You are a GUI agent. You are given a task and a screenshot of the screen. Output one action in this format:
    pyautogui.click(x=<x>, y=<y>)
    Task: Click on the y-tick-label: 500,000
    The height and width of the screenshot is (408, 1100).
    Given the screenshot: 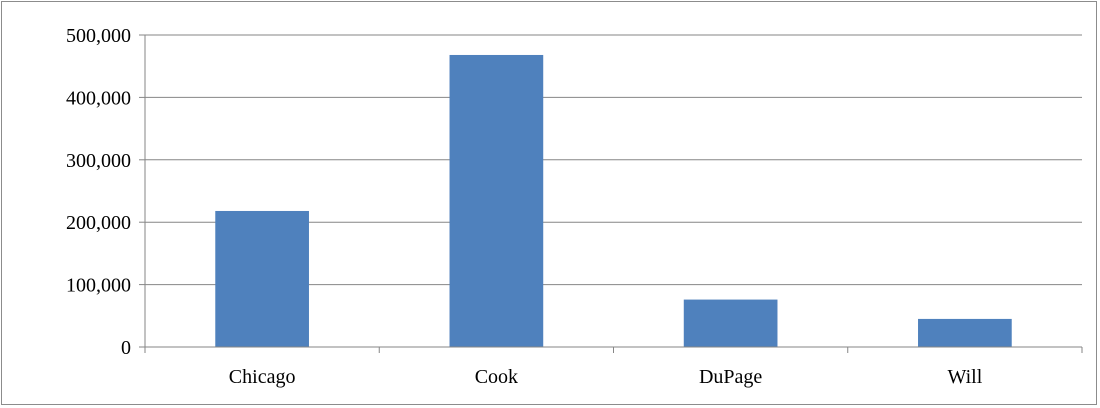 What is the action you would take?
    pyautogui.click(x=98, y=36)
    